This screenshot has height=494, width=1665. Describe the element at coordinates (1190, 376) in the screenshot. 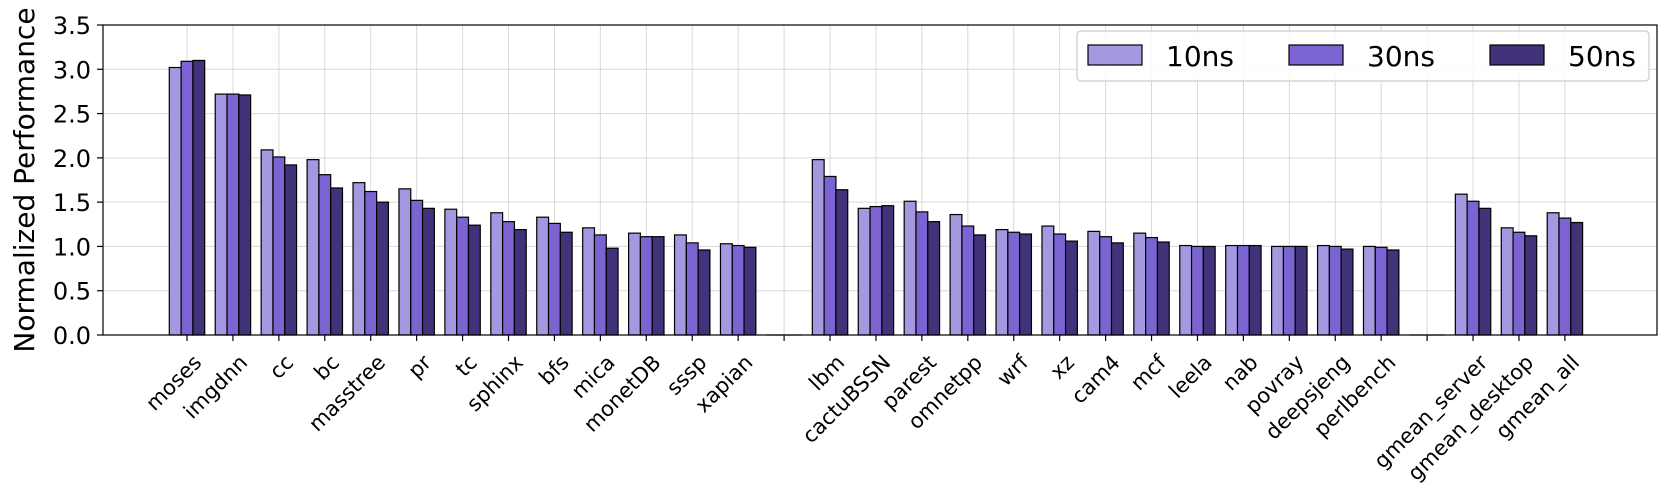

I see `x-tick-label: leela` at that location.